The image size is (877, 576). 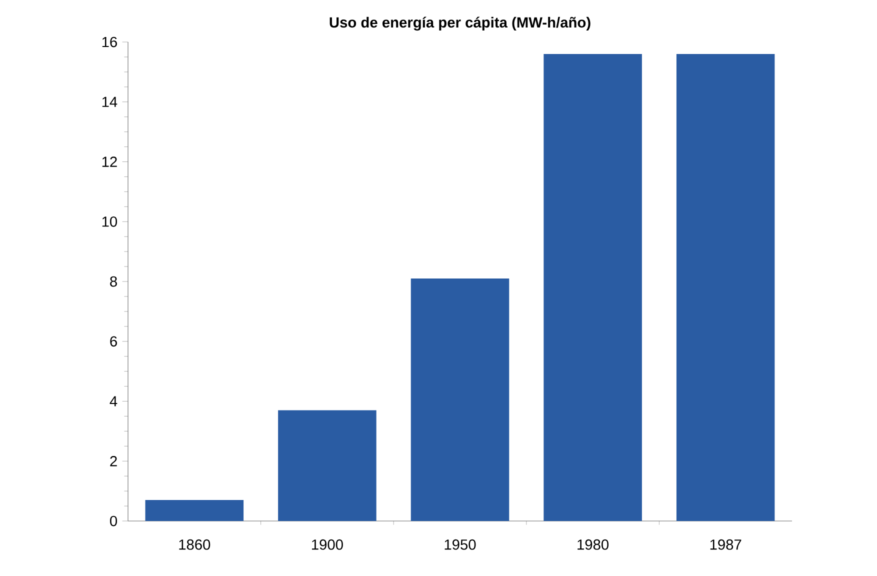 I want to click on y-tick-label: 16, so click(x=109, y=42).